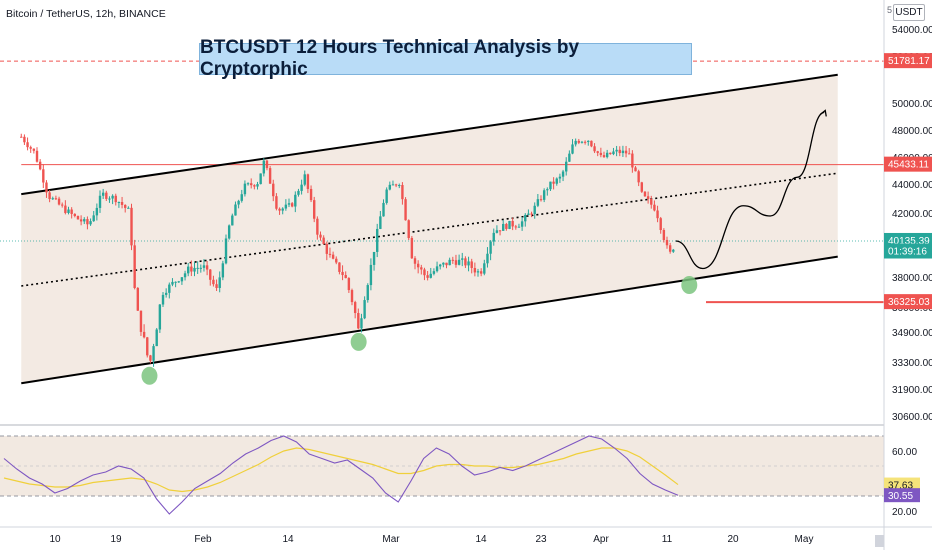 The image size is (932, 550). Describe the element at coordinates (912, 104) in the screenshot. I see `price-tick-label: 50000.00` at that location.